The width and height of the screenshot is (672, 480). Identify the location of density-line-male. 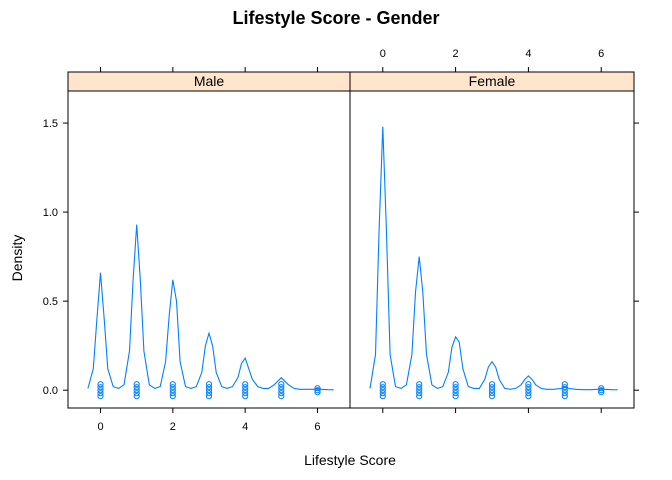
(210, 307).